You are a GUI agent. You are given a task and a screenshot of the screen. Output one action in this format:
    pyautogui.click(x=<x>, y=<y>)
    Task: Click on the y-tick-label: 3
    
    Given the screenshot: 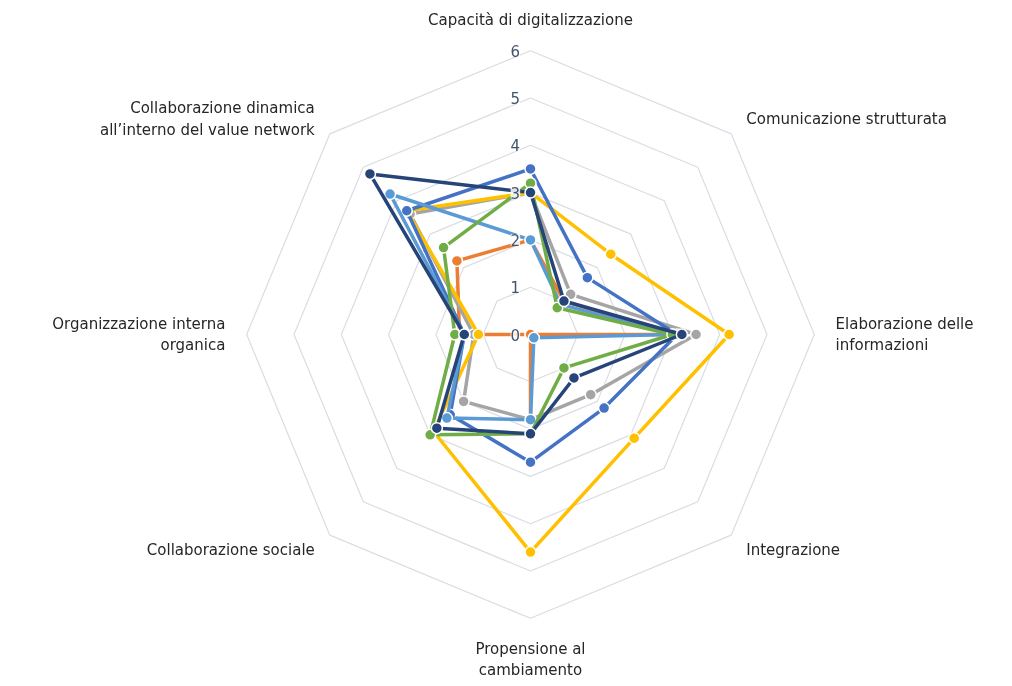 What is the action you would take?
    pyautogui.click(x=515, y=193)
    